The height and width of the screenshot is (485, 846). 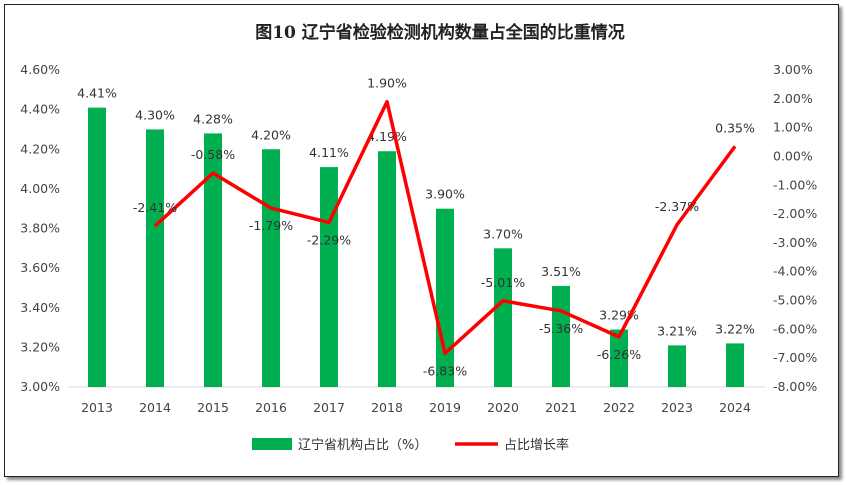 What do you see at coordinates (793, 127) in the screenshot?
I see `y-right-tick: 1.00%` at bounding box center [793, 127].